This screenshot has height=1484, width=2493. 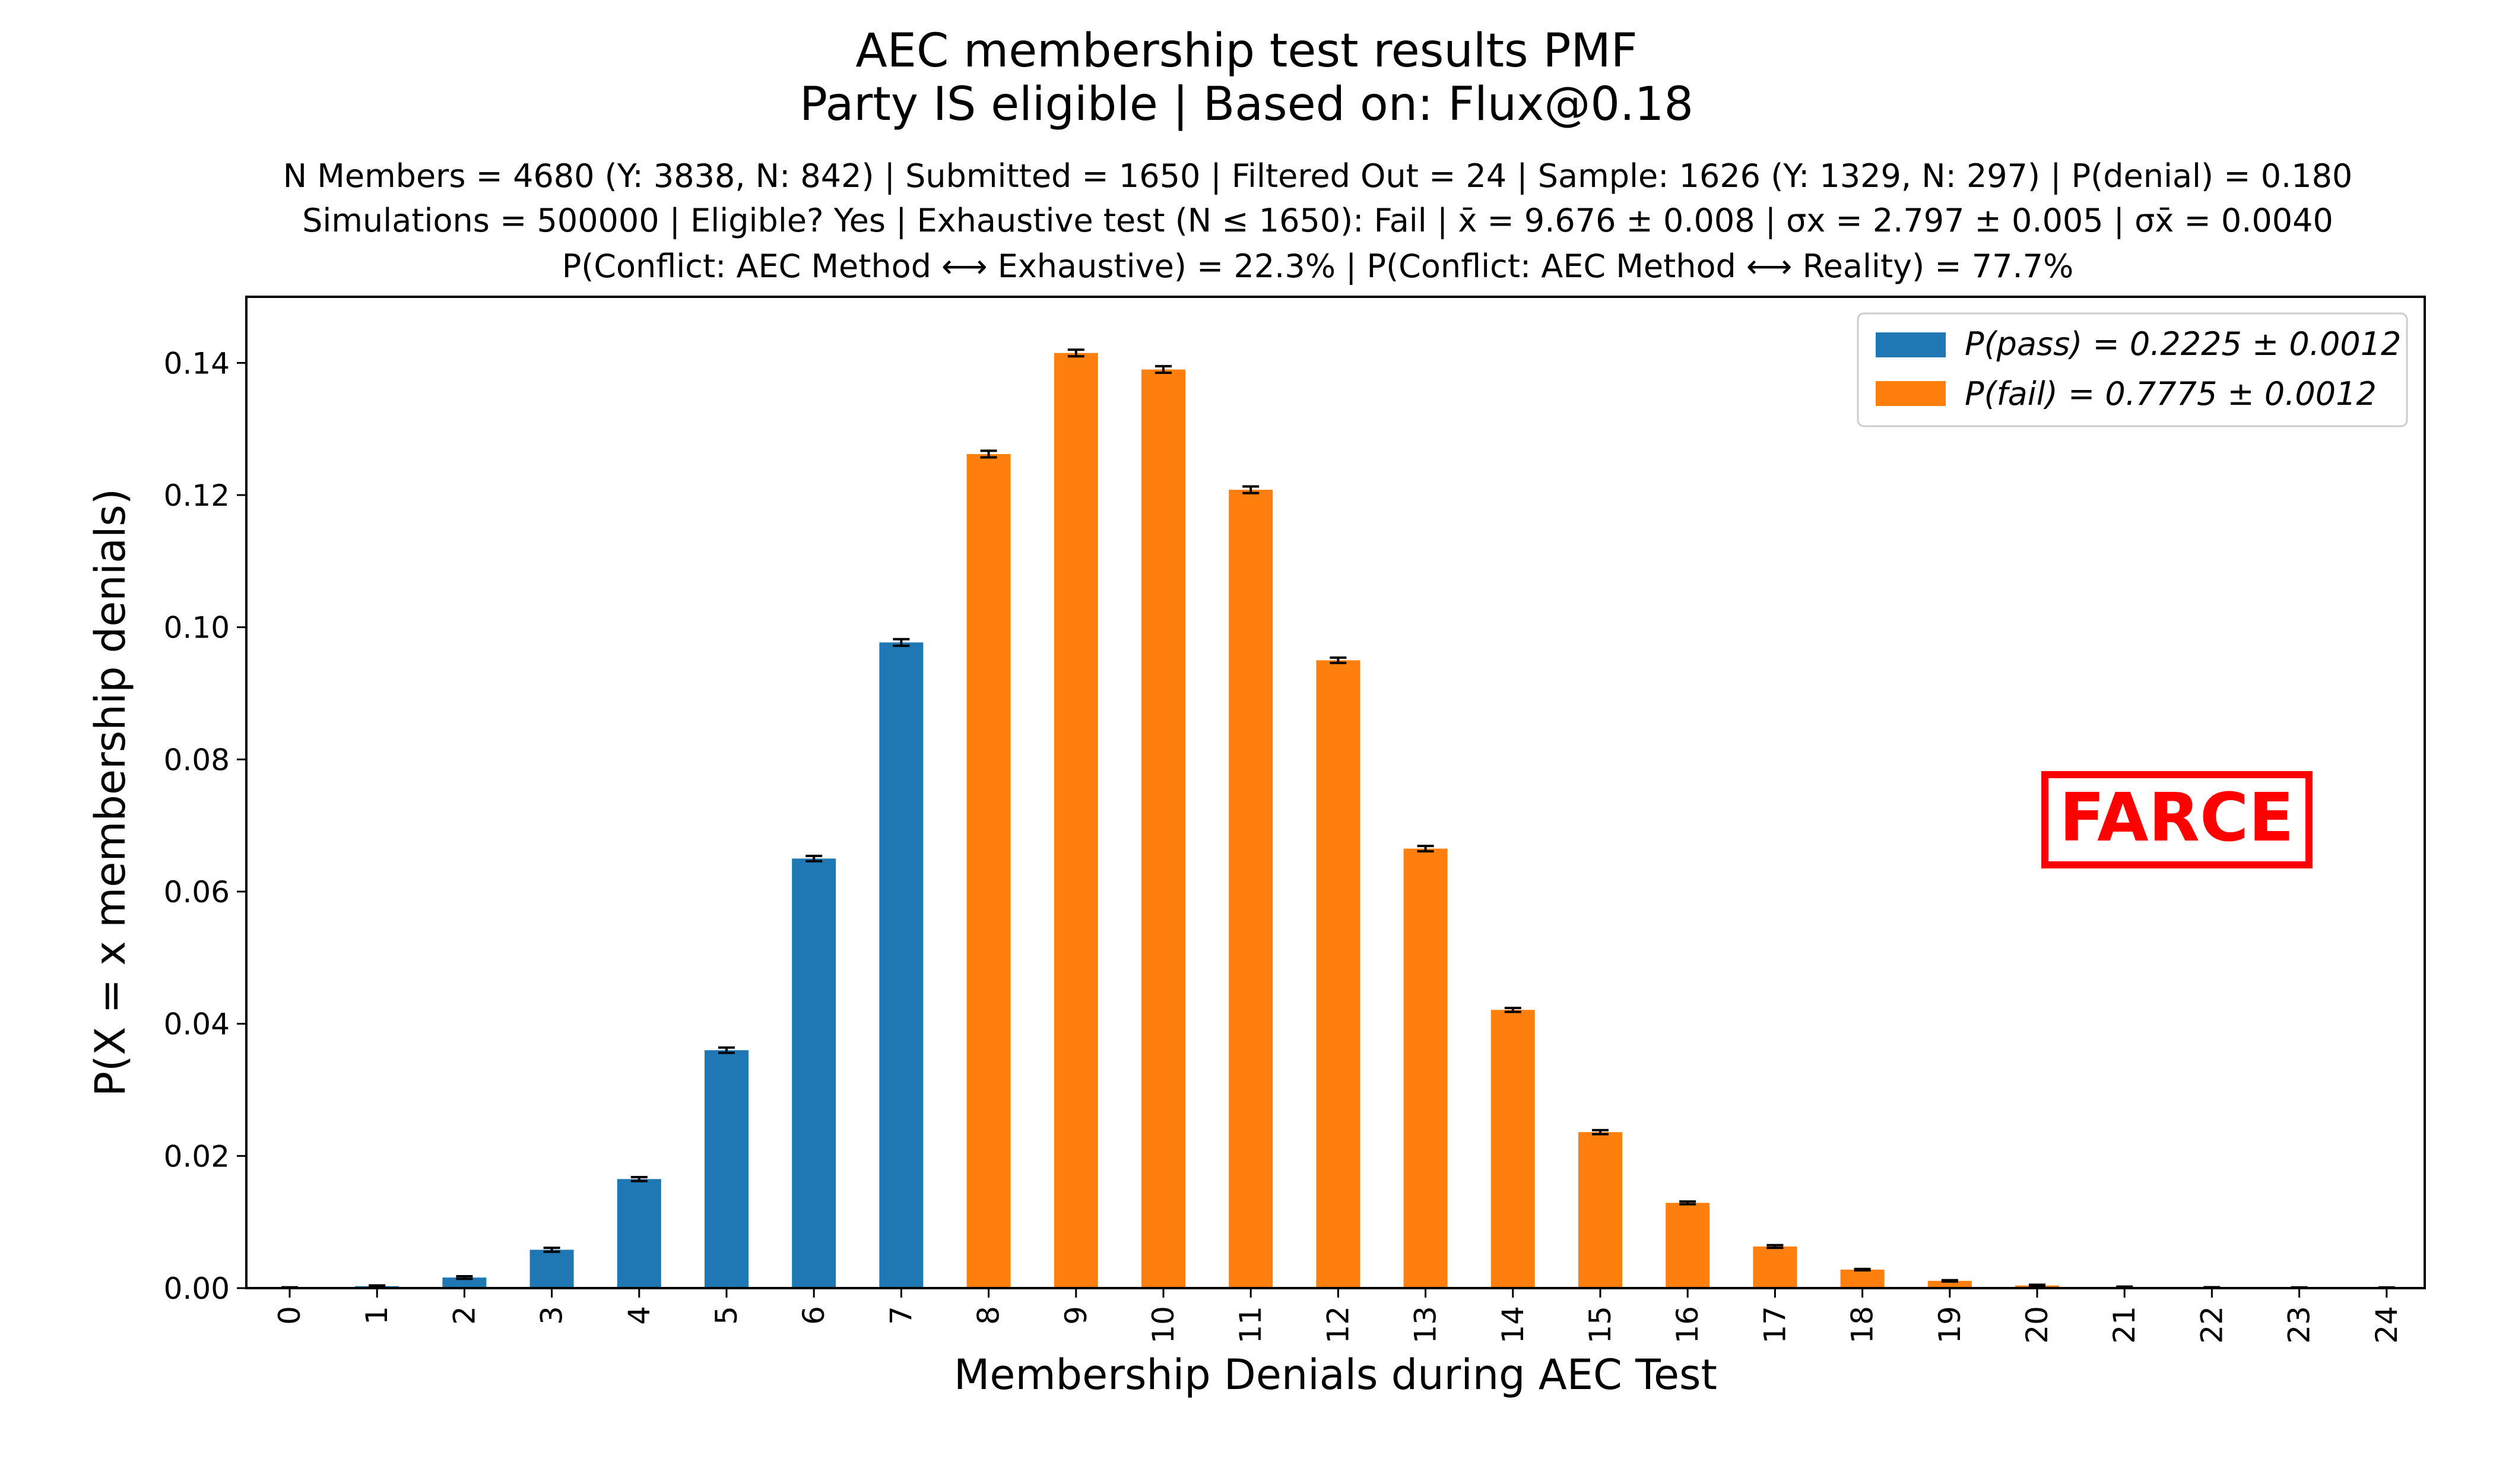 What do you see at coordinates (197, 1156) in the screenshot?
I see `y-tick-label: 0.02` at bounding box center [197, 1156].